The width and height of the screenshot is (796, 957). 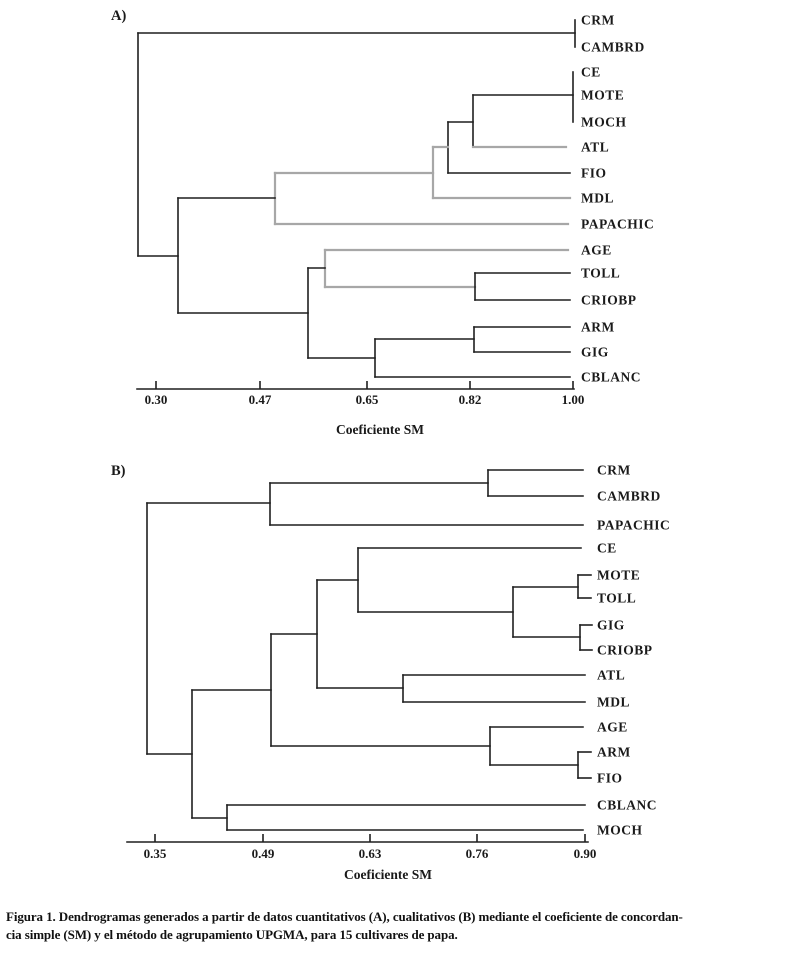 What do you see at coordinates (263, 853) in the screenshot?
I see `axis-tick-label: 0.49` at bounding box center [263, 853].